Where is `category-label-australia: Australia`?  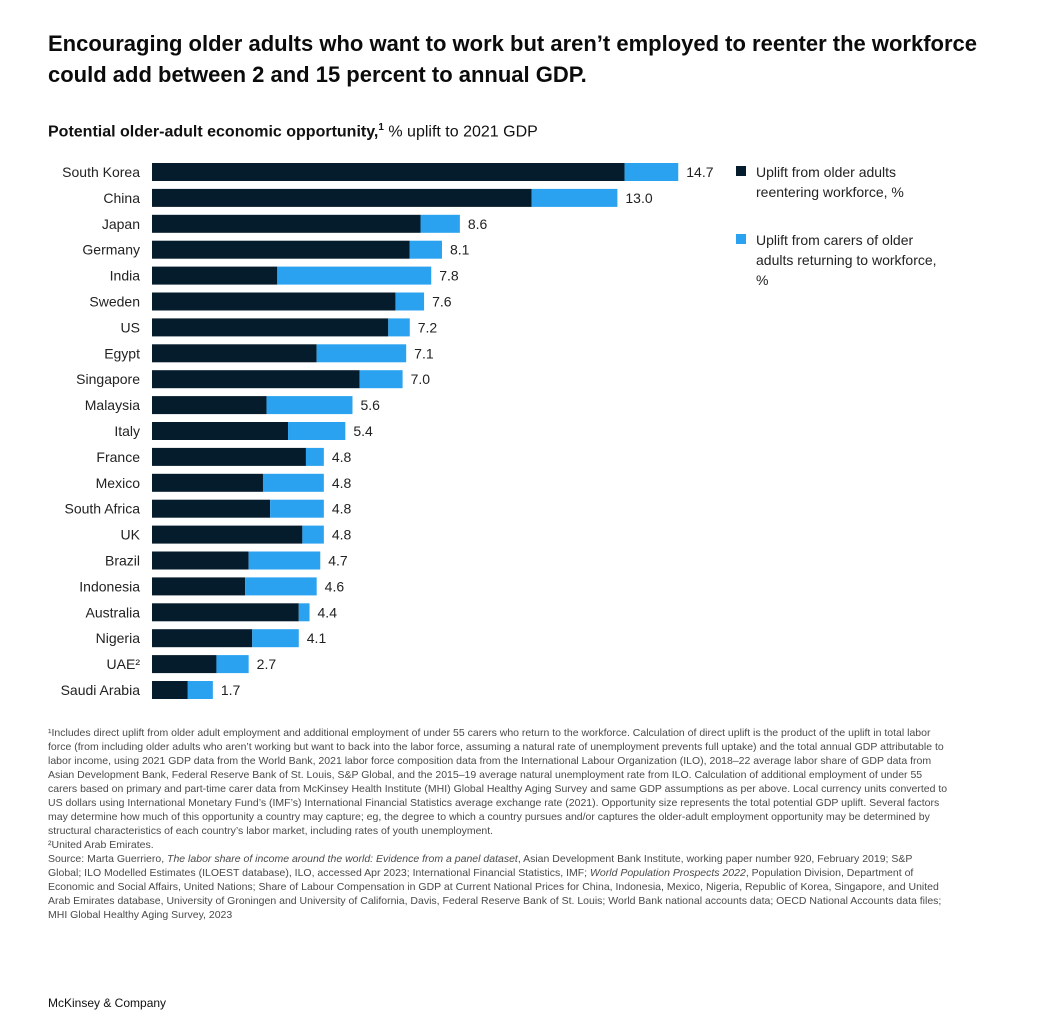
category-label-australia: Australia is located at coordinates (113, 612).